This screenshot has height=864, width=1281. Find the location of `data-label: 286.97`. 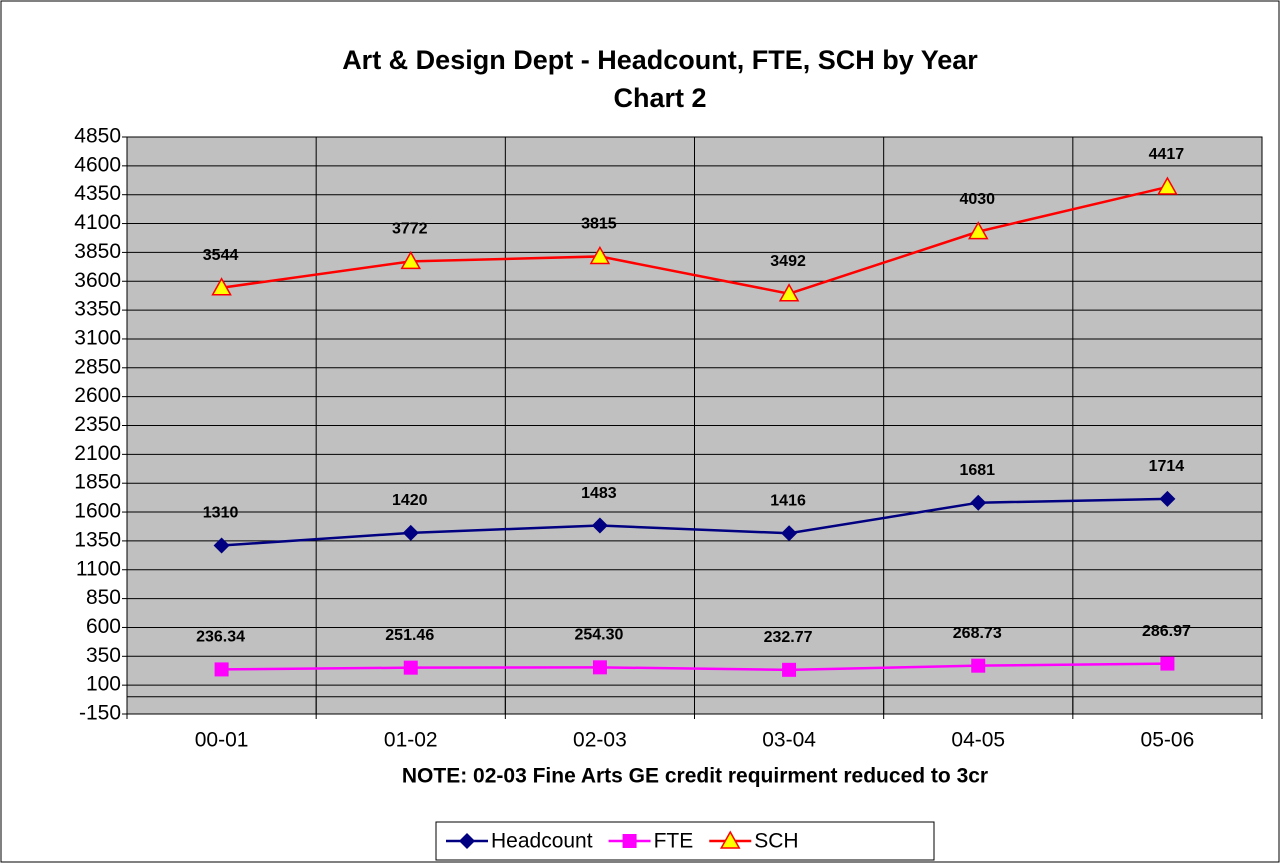

data-label: 286.97 is located at coordinates (1166, 631).